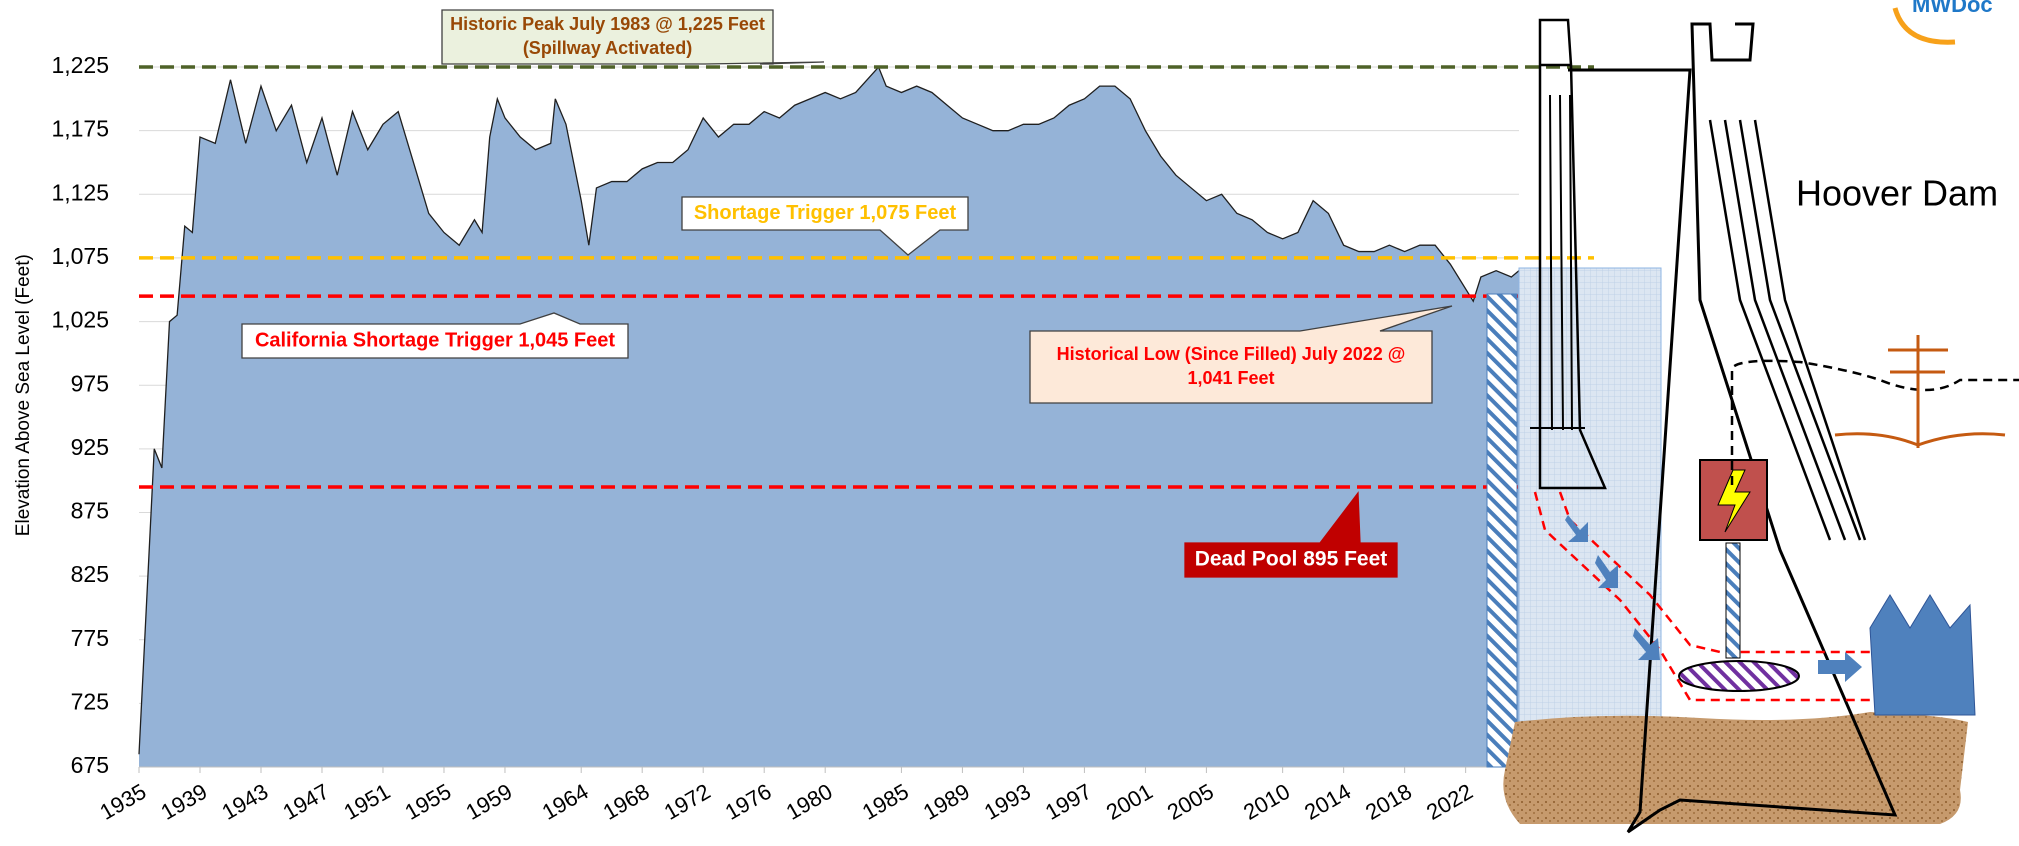  Describe the element at coordinates (1713, 598) in the screenshot. I see `flow-arrows` at that location.